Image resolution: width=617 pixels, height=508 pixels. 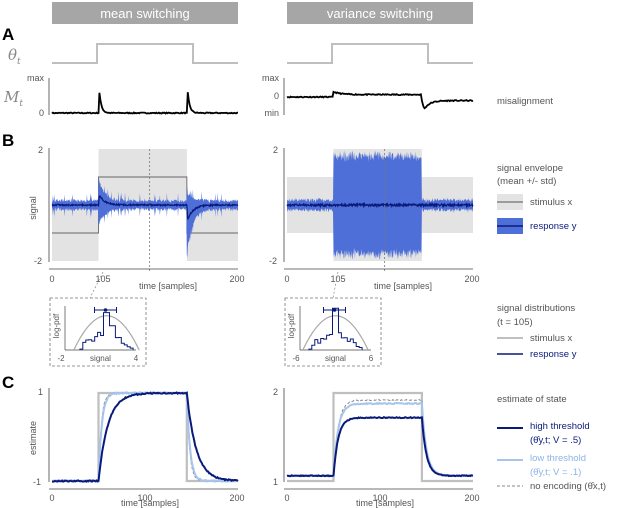 I want to click on theta-symbol: θt, so click(x=14, y=56).